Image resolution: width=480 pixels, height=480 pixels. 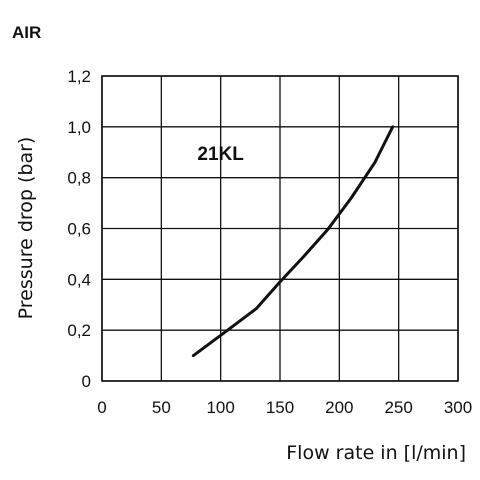 I want to click on x-tick-label: 300, so click(x=458, y=407).